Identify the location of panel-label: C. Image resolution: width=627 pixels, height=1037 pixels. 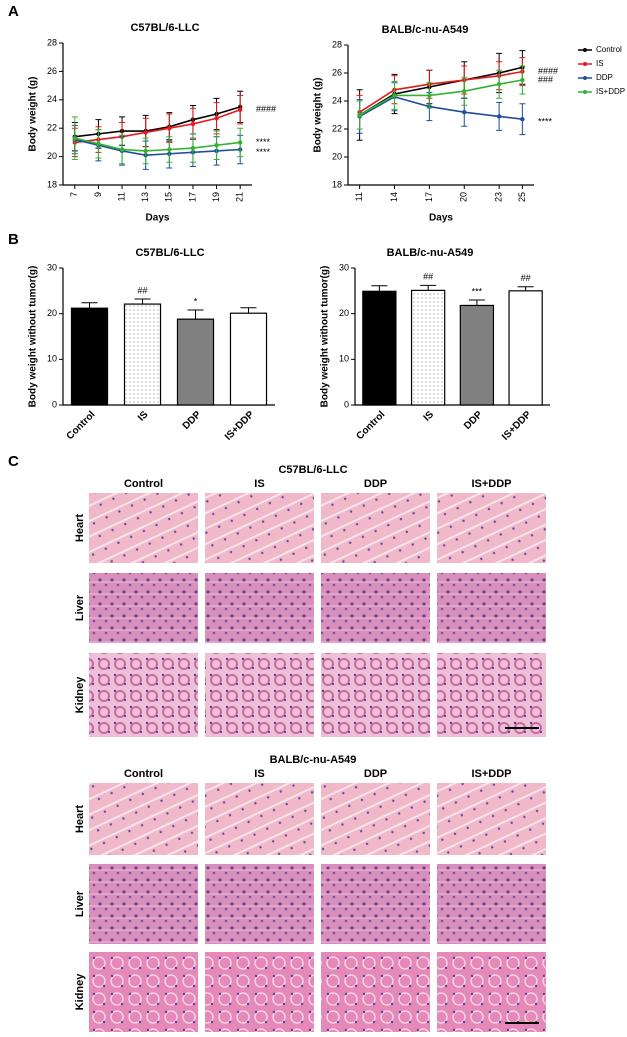
(13, 461).